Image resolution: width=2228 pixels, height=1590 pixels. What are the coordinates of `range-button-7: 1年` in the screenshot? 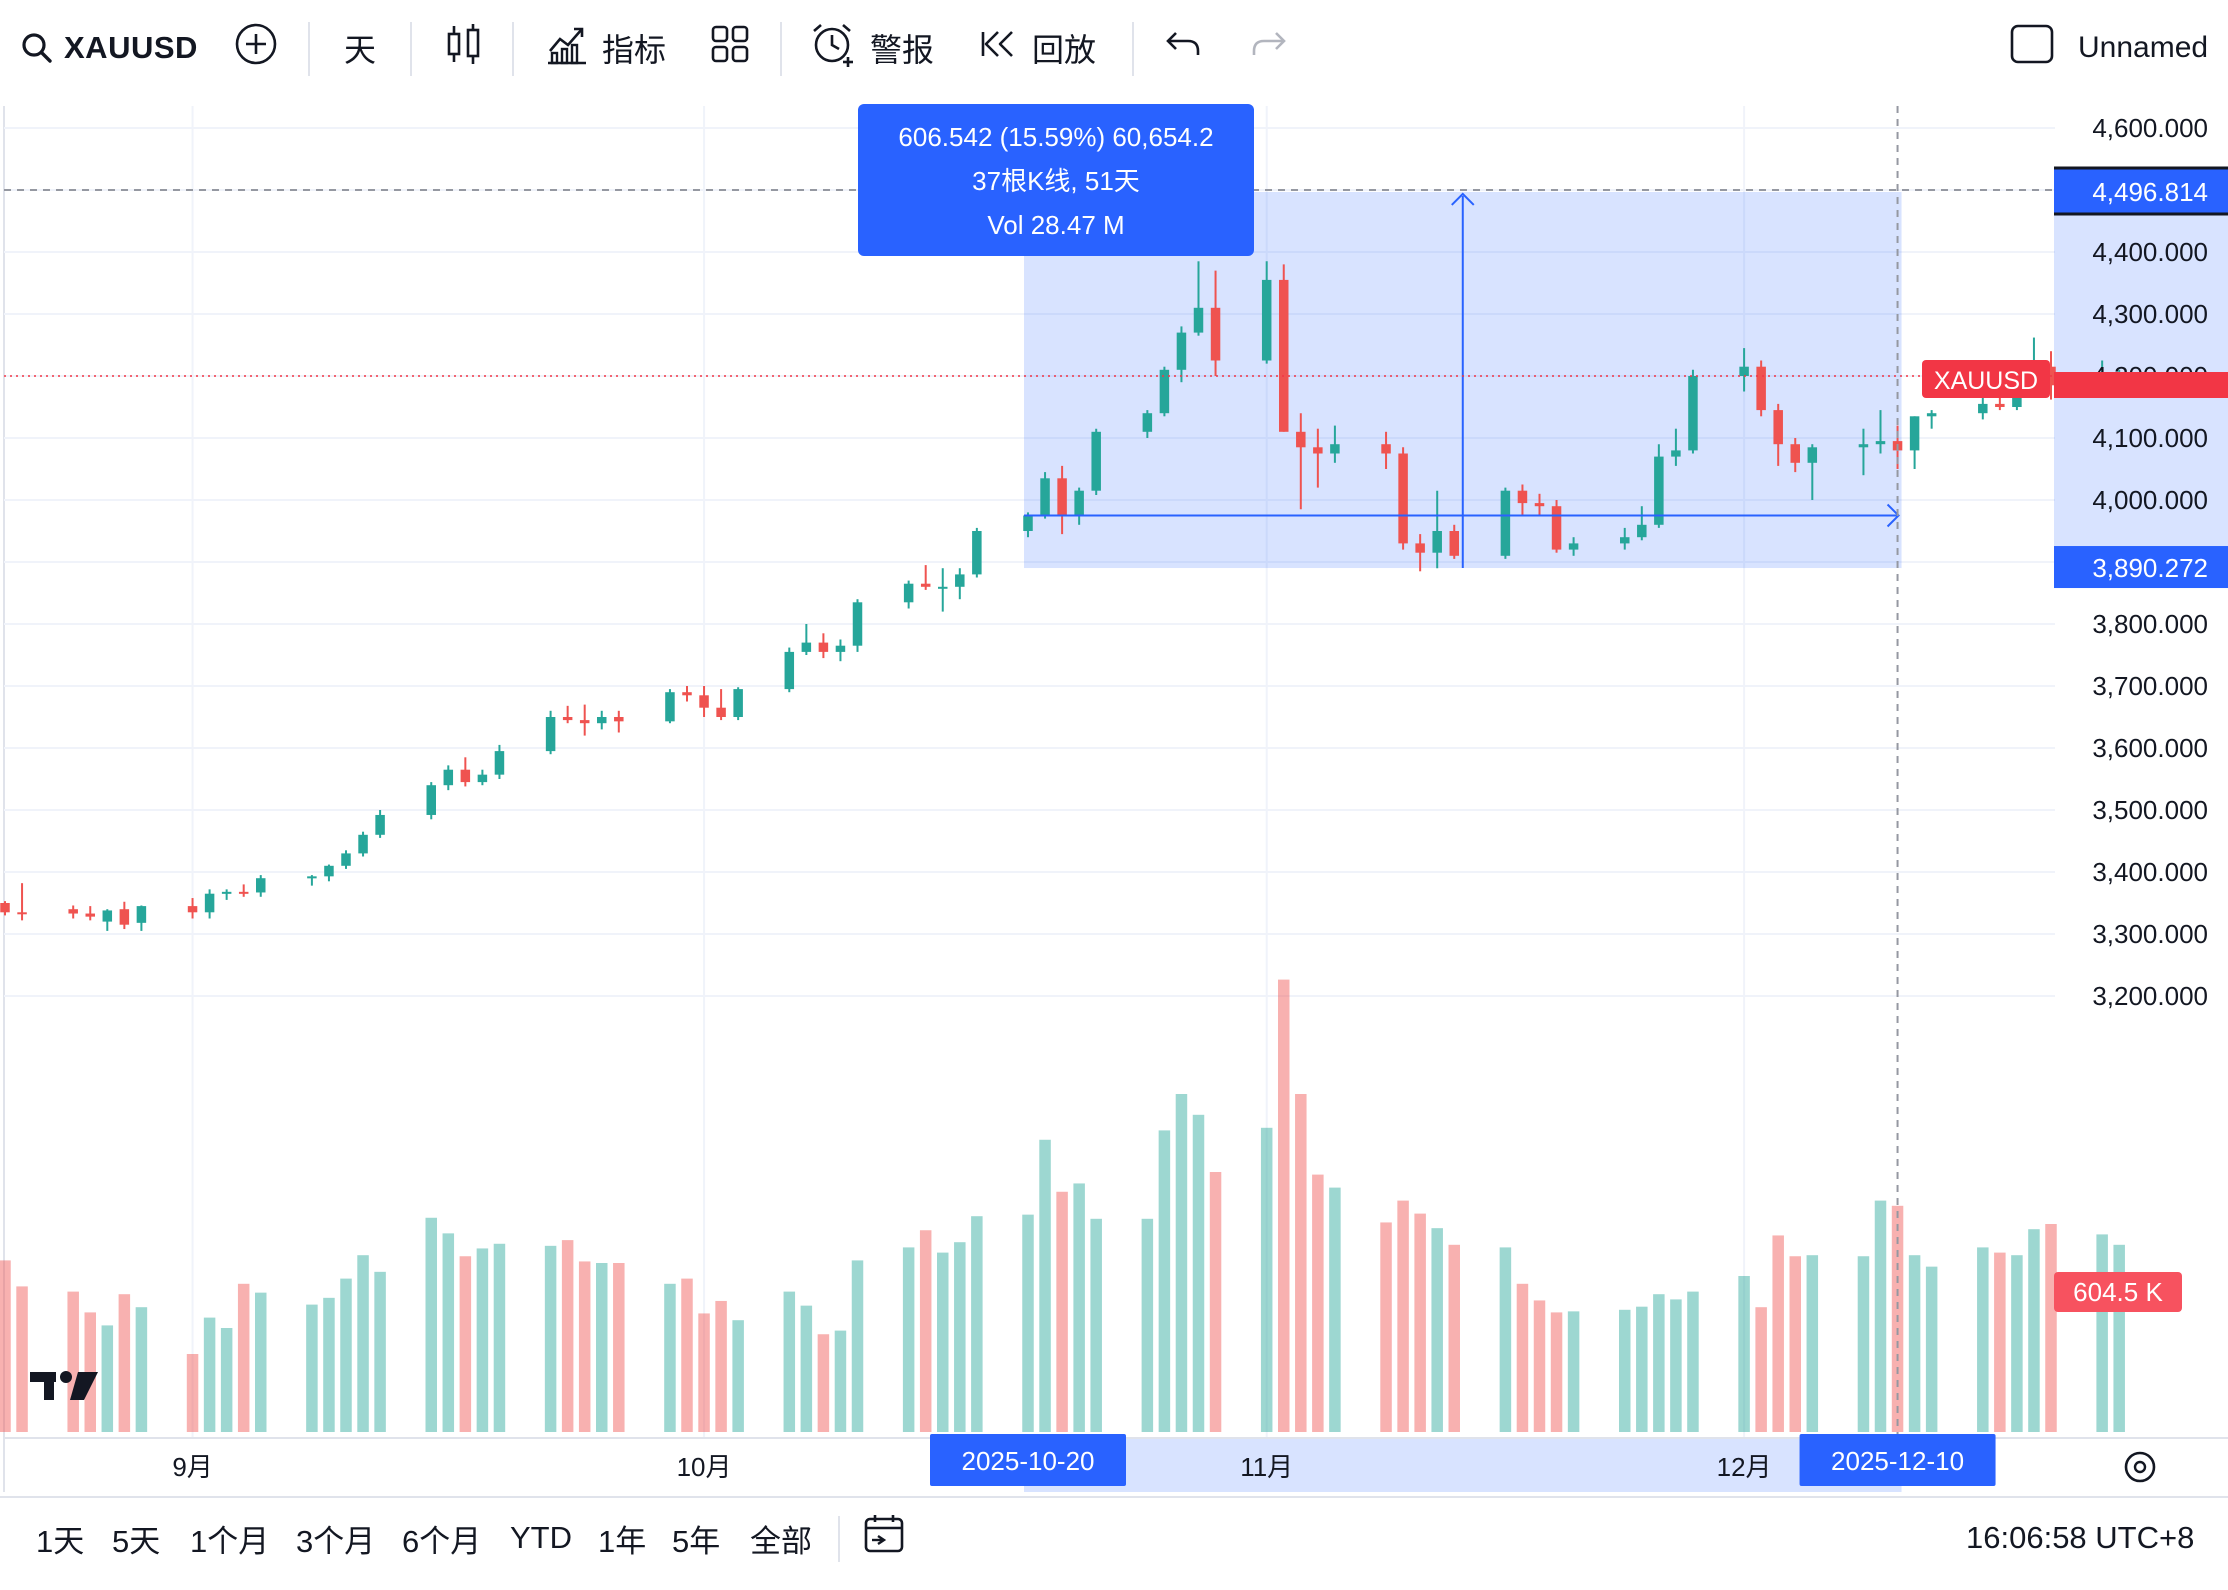 It's located at (622, 1541).